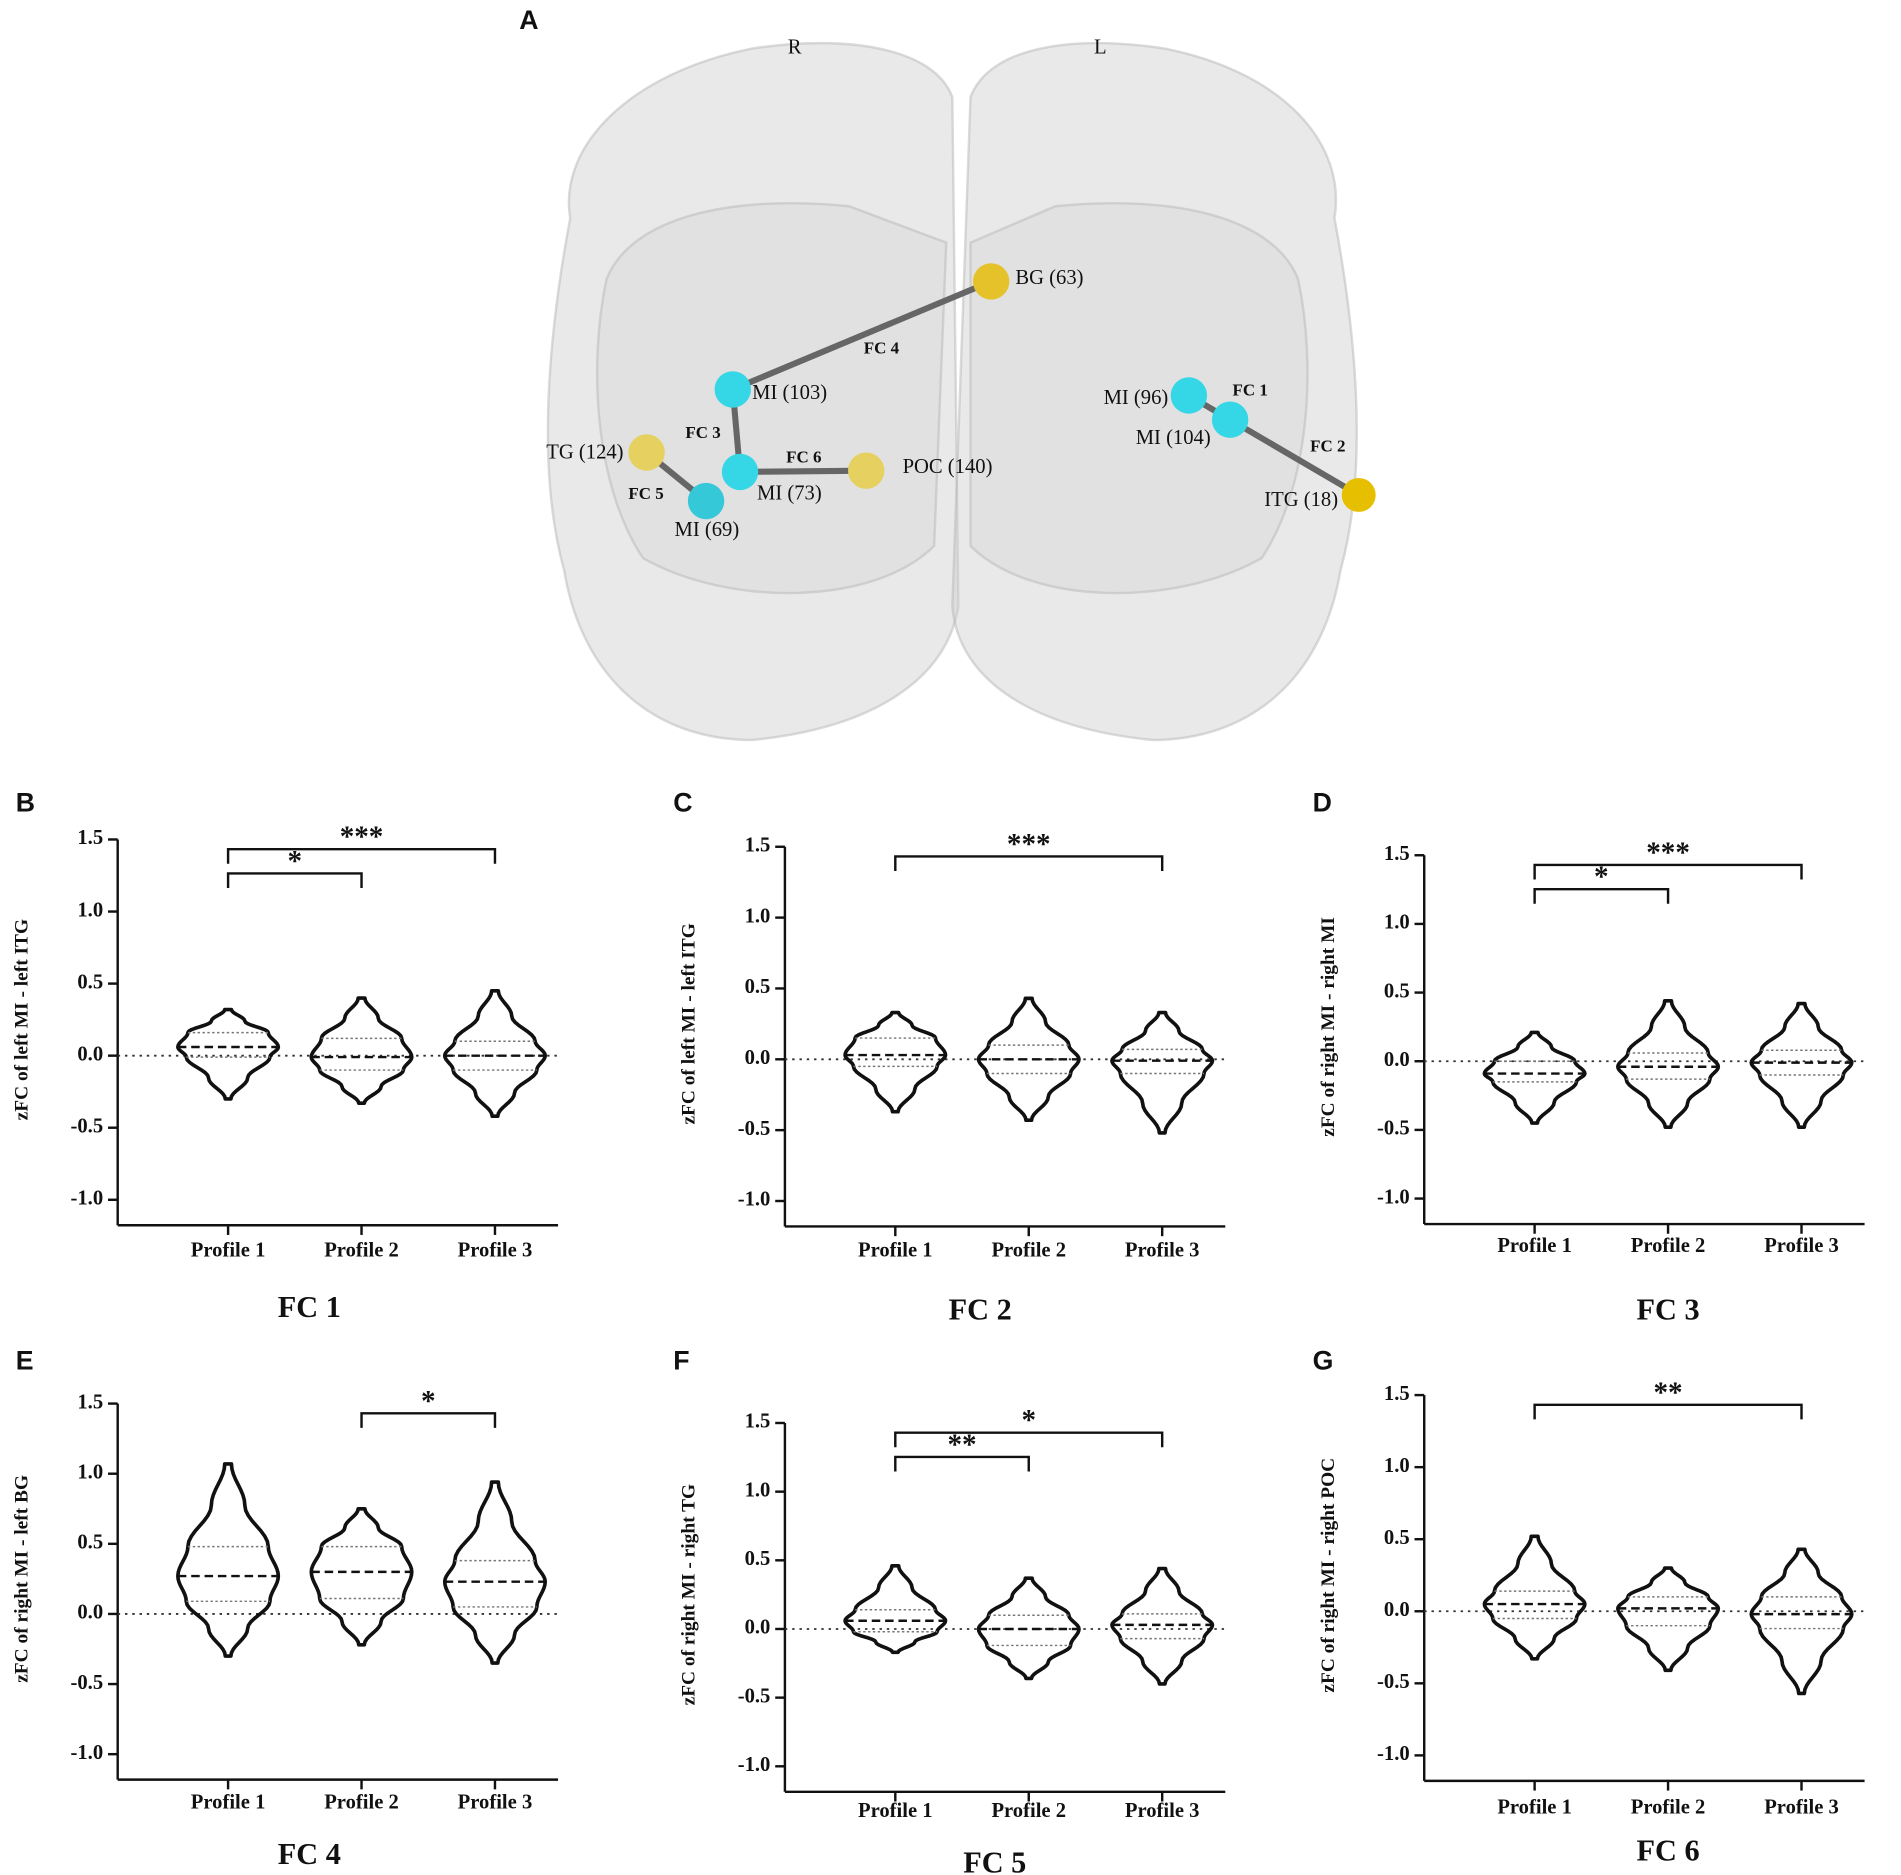  Describe the element at coordinates (702, 432) in the screenshot. I see `edge-label: FC 3` at that location.